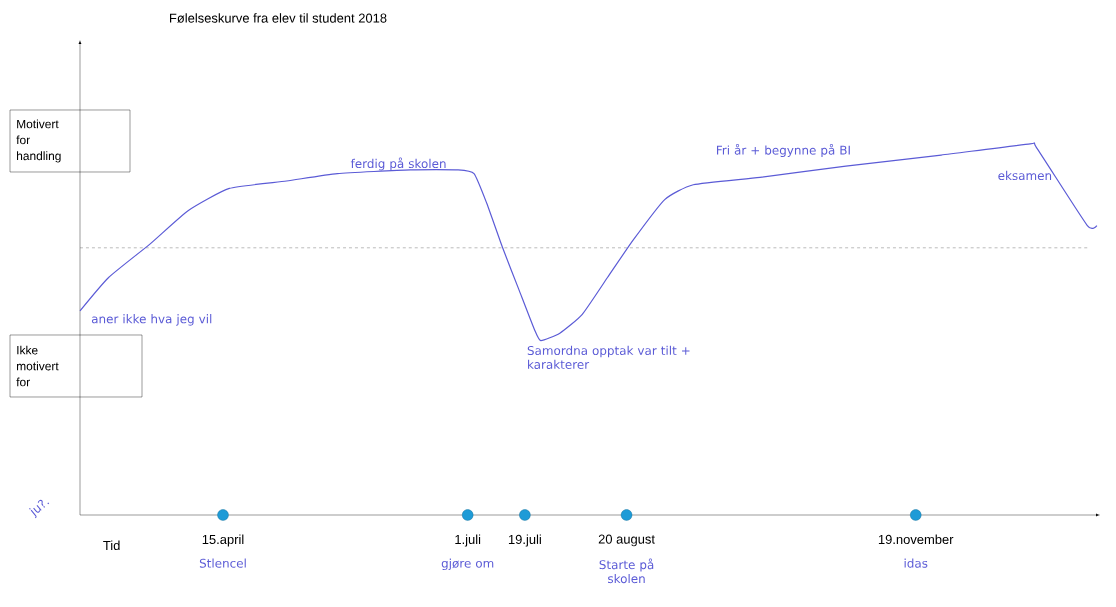 The width and height of the screenshot is (1116, 607). I want to click on text: Starte på skolen, so click(626, 571).